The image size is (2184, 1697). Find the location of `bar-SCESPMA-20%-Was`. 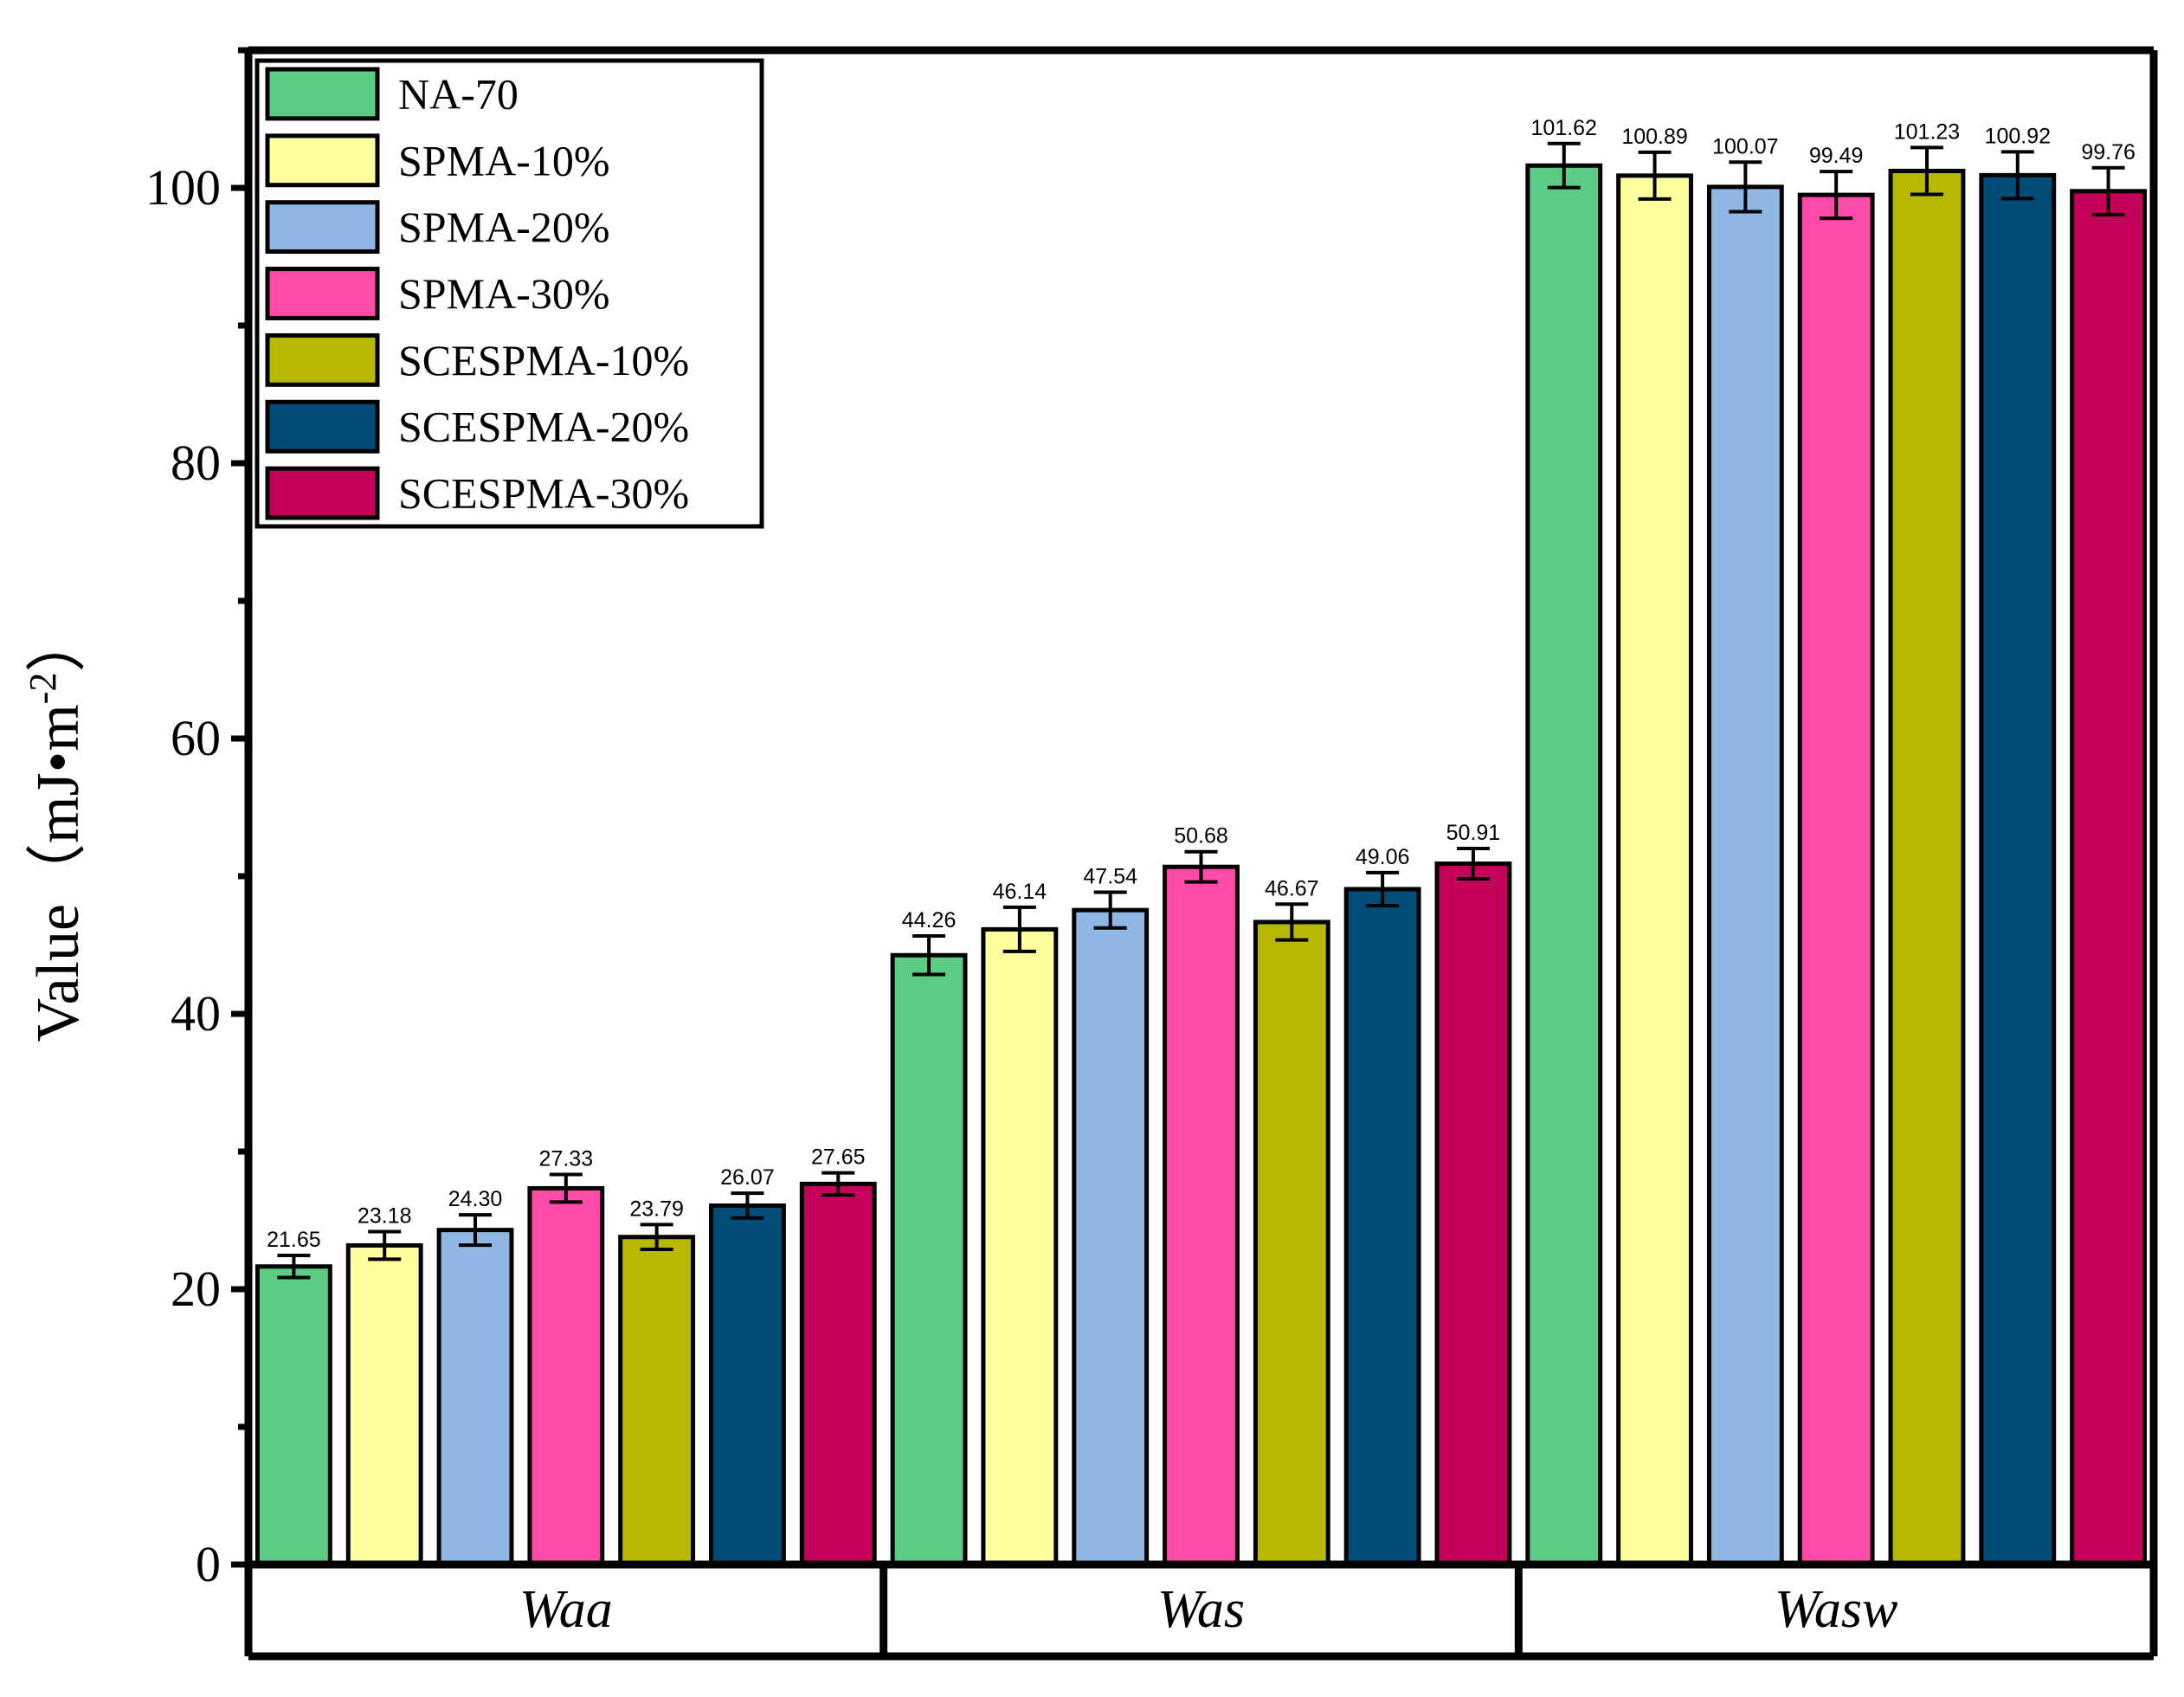

bar-SCESPMA-20%-Was is located at coordinates (1382, 1227).